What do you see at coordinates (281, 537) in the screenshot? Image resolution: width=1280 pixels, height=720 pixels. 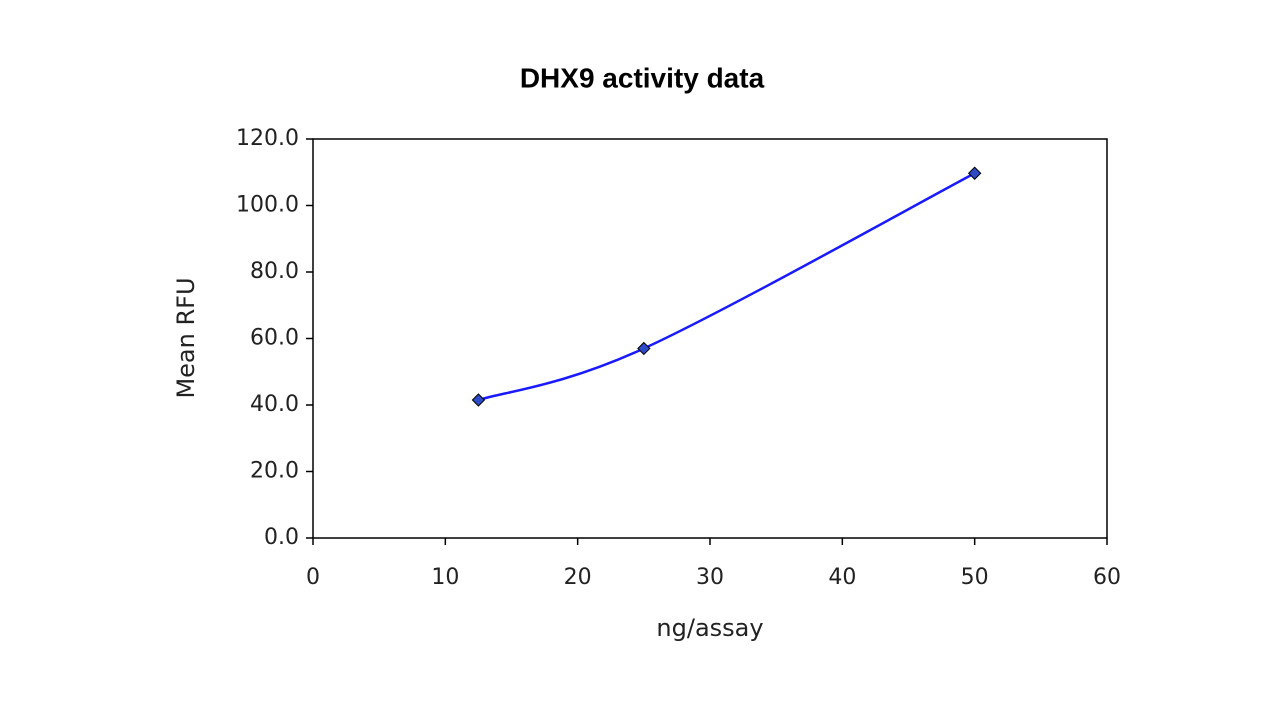 I see `y-tick-label: 0.0` at bounding box center [281, 537].